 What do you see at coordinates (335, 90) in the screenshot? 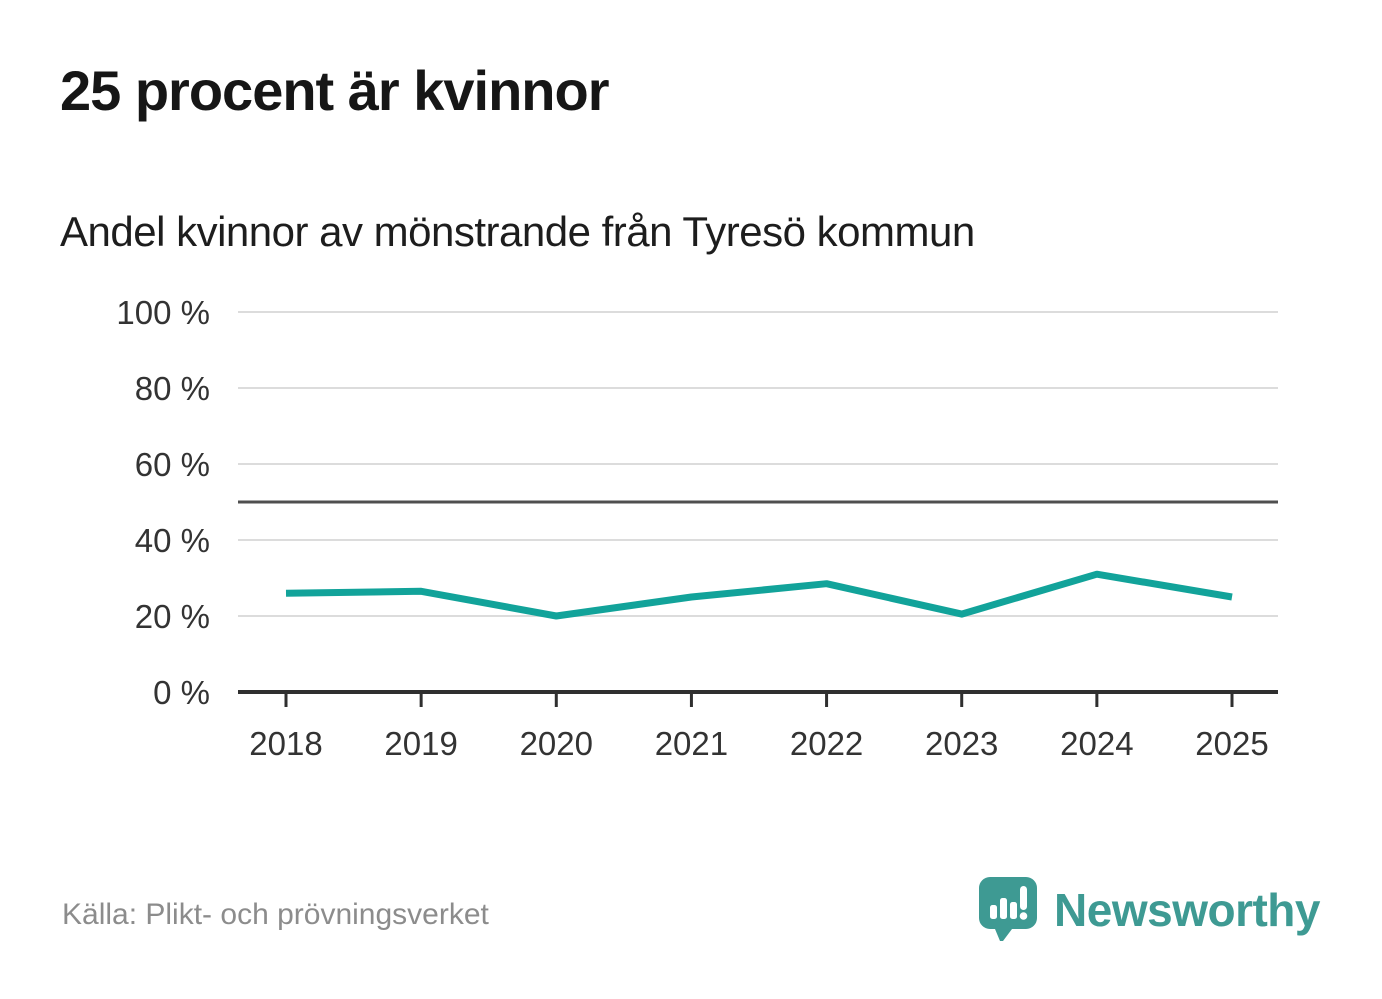
I see `headline: 25 procent är kvinnor` at bounding box center [335, 90].